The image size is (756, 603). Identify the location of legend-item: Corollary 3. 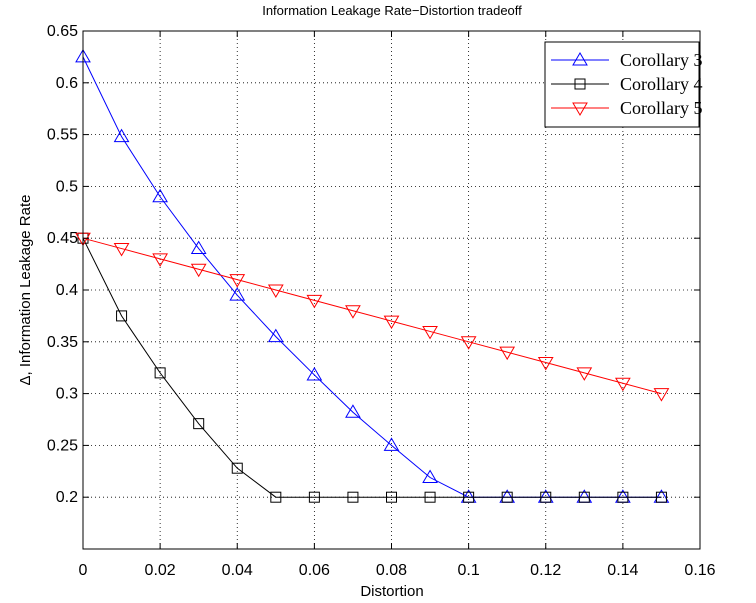
(627, 60).